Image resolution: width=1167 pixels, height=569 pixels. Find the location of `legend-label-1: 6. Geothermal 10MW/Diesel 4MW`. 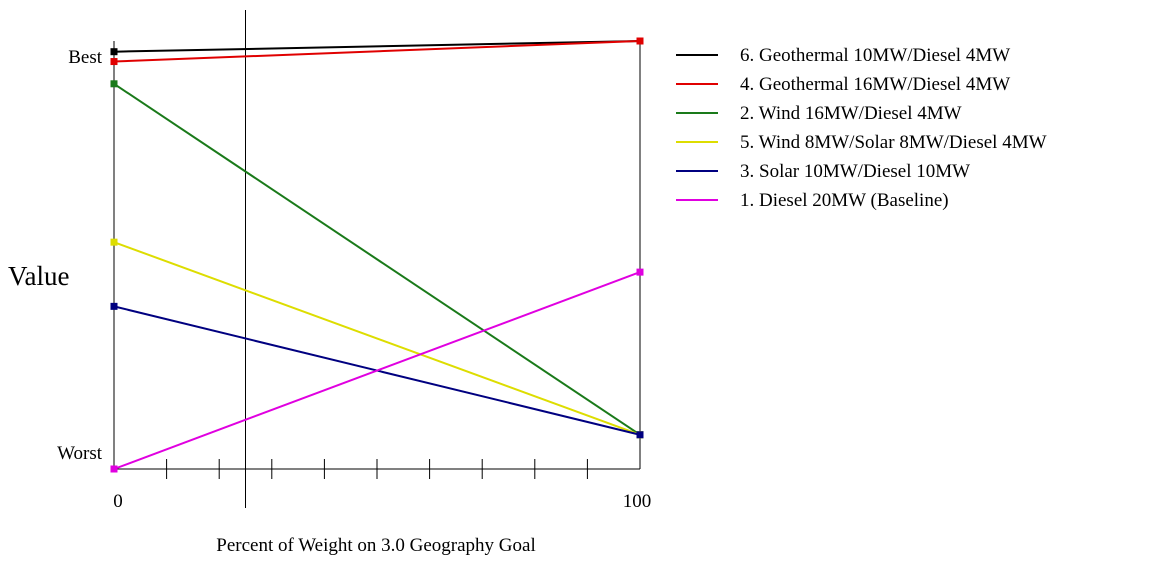

legend-label-1: 6. Geothermal 10MW/Diesel 4MW is located at coordinates (875, 55).